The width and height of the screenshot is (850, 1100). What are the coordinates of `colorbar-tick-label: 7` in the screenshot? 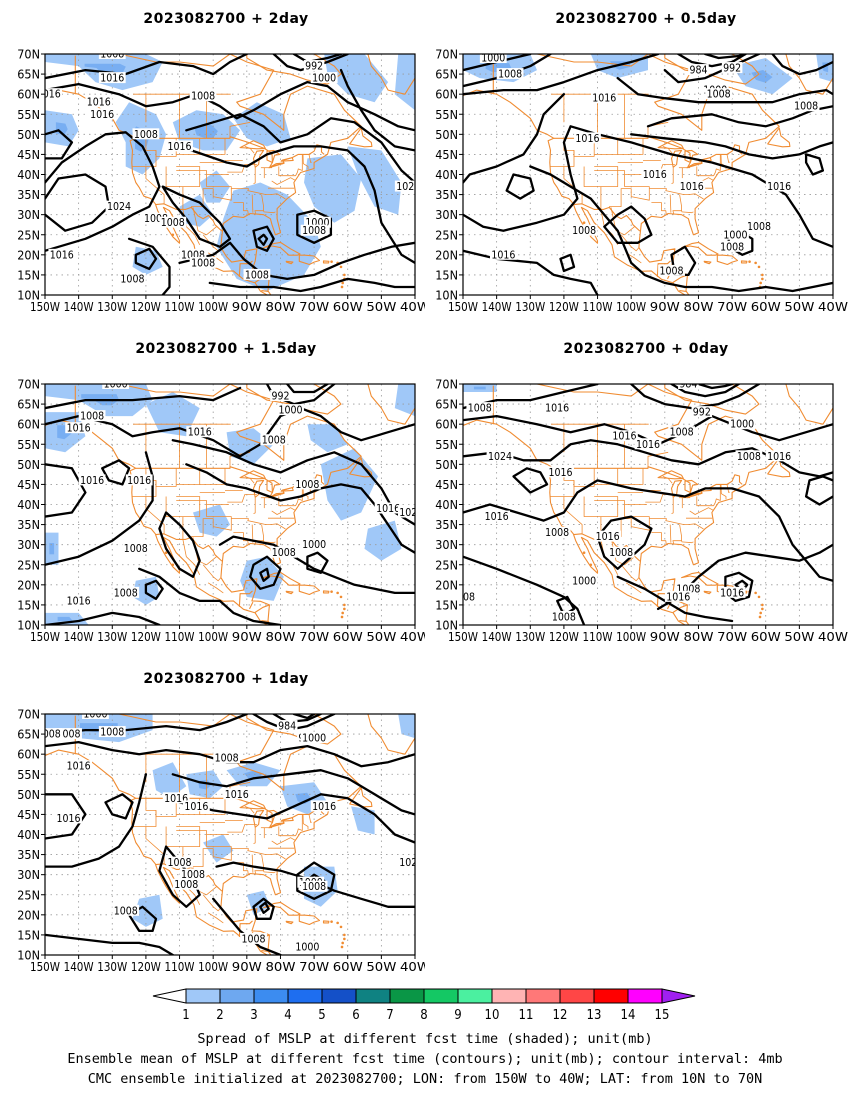 It's located at (389, 1015).